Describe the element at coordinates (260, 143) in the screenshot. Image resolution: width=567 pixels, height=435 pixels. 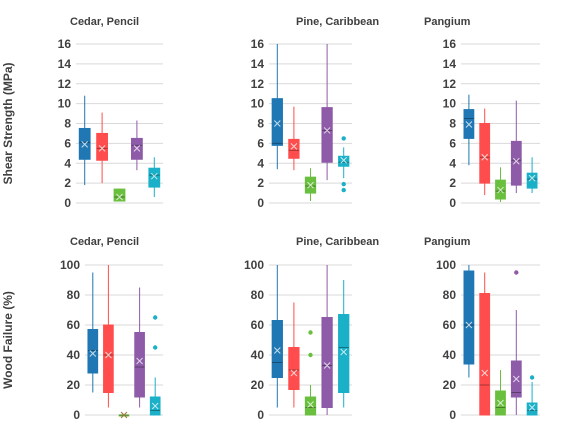
I see `y-tick-label: 6` at that location.